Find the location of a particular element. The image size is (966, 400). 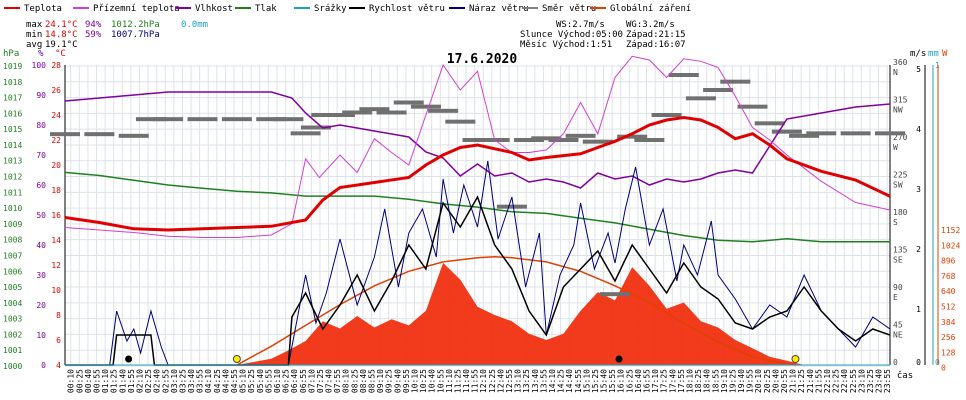

temp-tick-label: 8 is located at coordinates (58, 315).